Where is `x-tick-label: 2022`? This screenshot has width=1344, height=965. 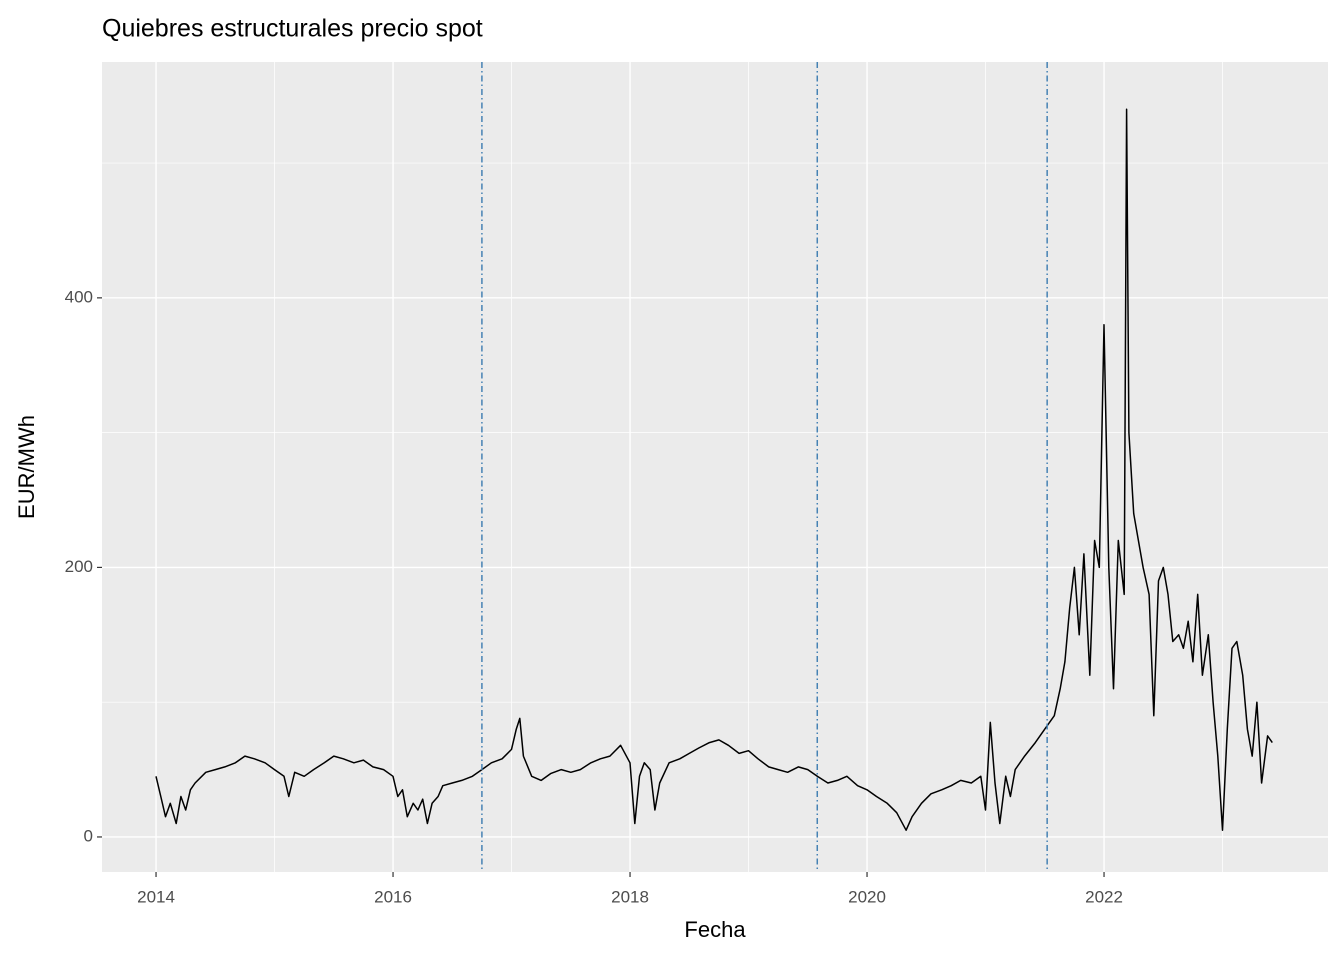
x-tick-label: 2022 is located at coordinates (1104, 896).